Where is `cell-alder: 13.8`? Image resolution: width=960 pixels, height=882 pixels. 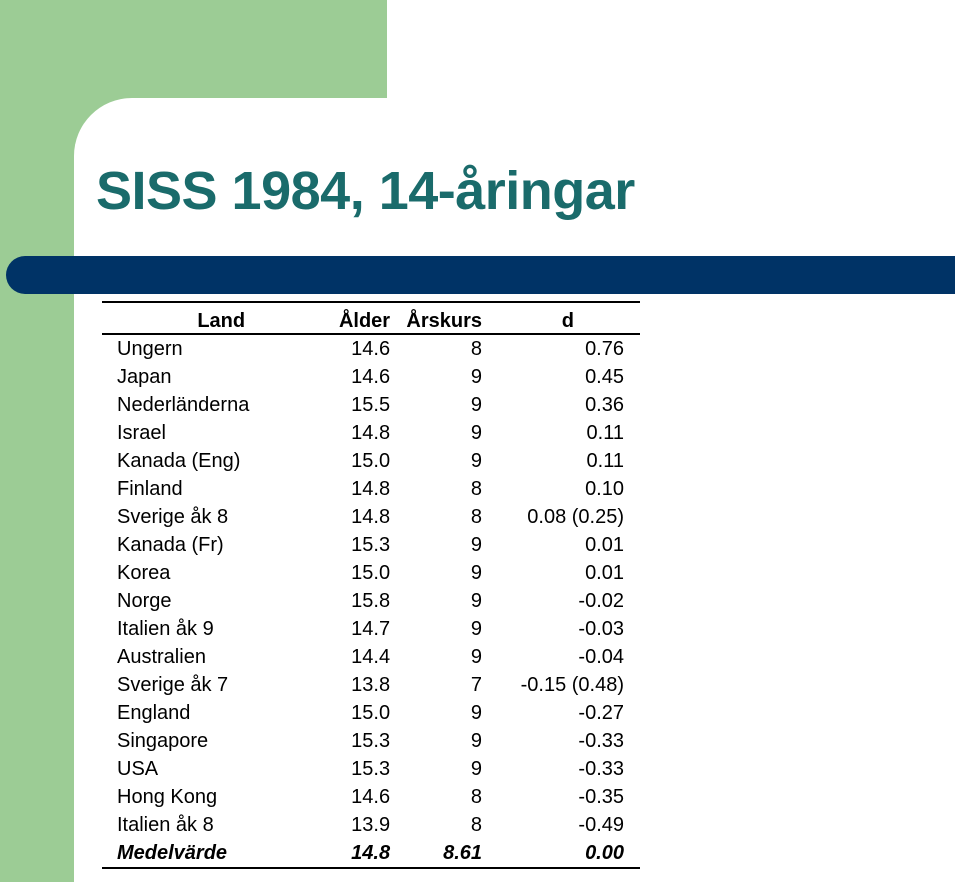 cell-alder: 13.8 is located at coordinates (371, 684).